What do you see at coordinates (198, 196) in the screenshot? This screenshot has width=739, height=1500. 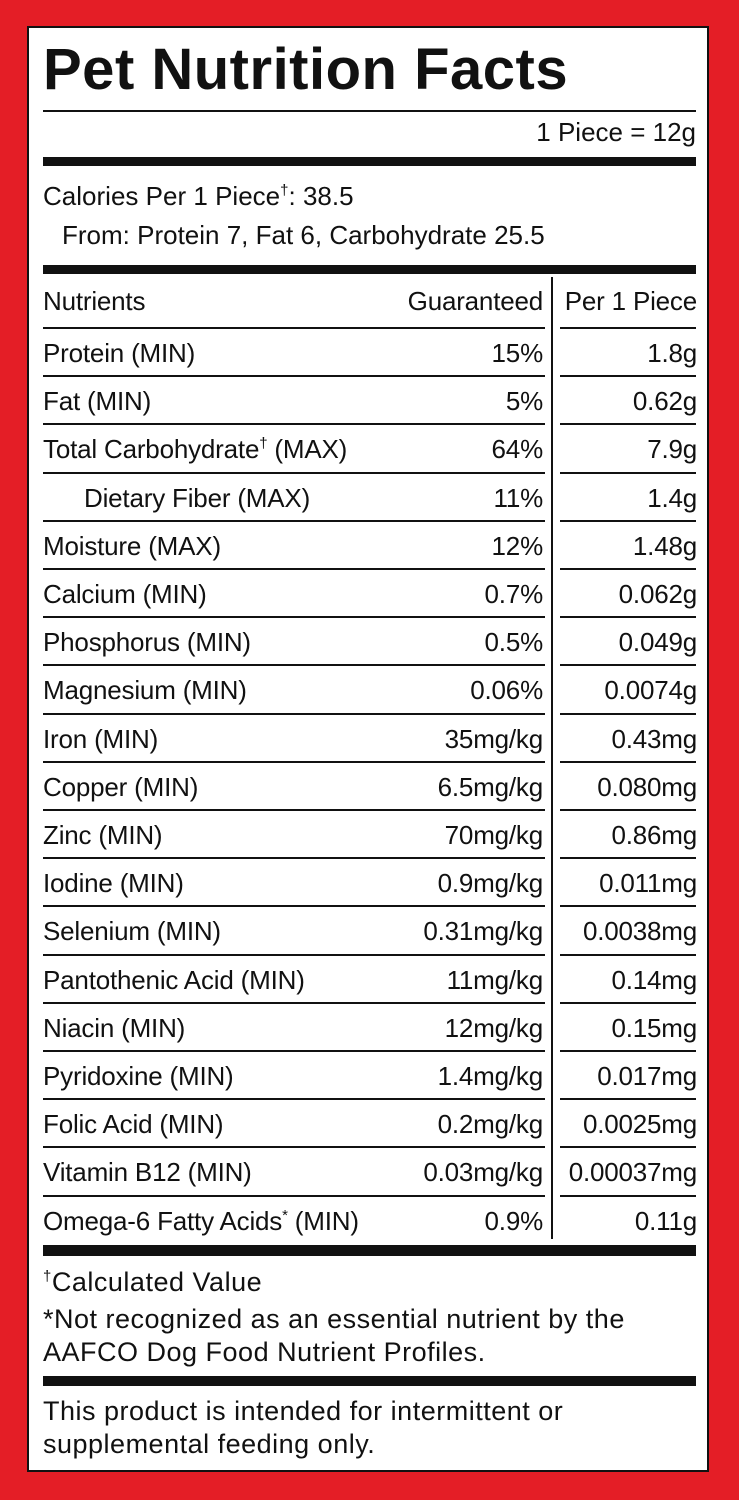 I see `calories: Calories Per 1 Piece†: 38.5` at bounding box center [198, 196].